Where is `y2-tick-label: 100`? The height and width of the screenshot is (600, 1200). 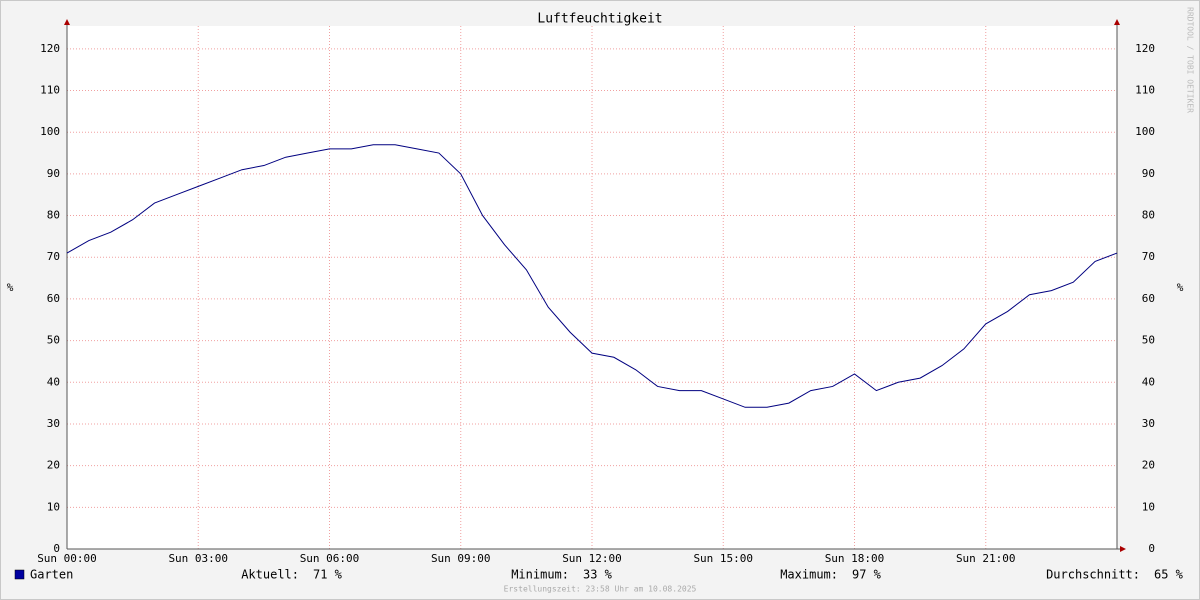
y2-tick-label: 100 is located at coordinates (1145, 131).